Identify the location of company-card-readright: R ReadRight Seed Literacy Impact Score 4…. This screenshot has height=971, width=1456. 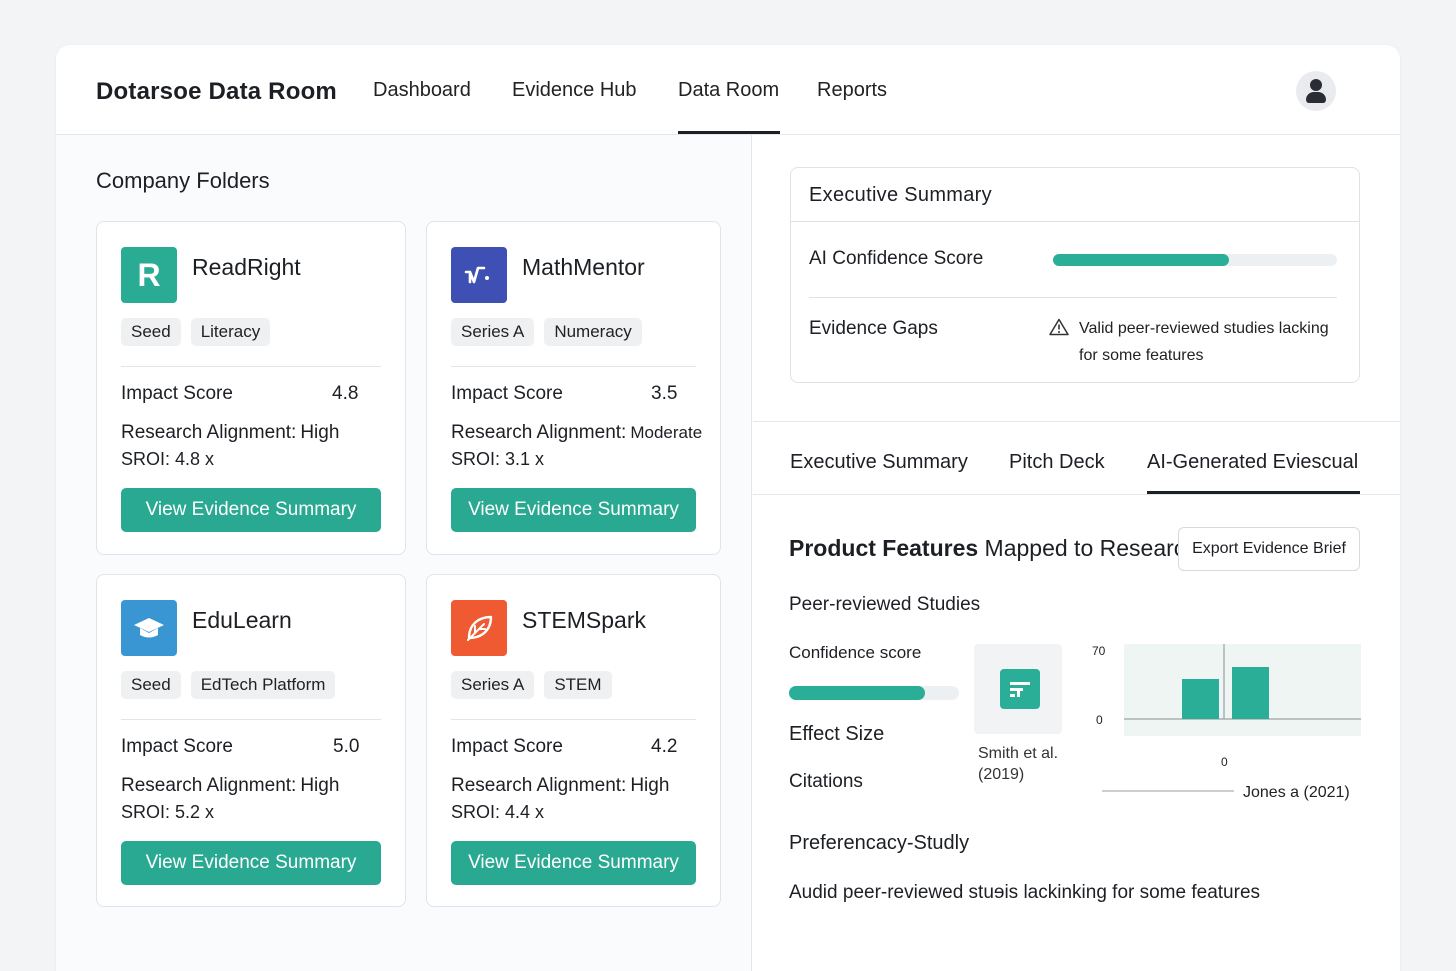
(251, 388).